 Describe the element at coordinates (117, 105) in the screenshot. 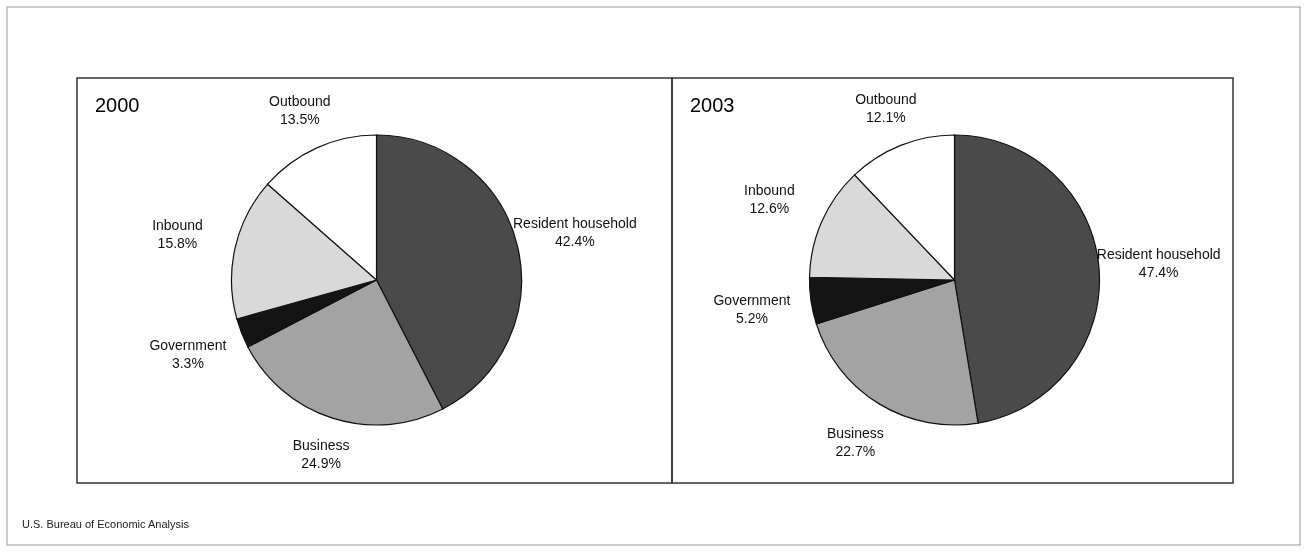

I see `chart-title: 2000` at that location.